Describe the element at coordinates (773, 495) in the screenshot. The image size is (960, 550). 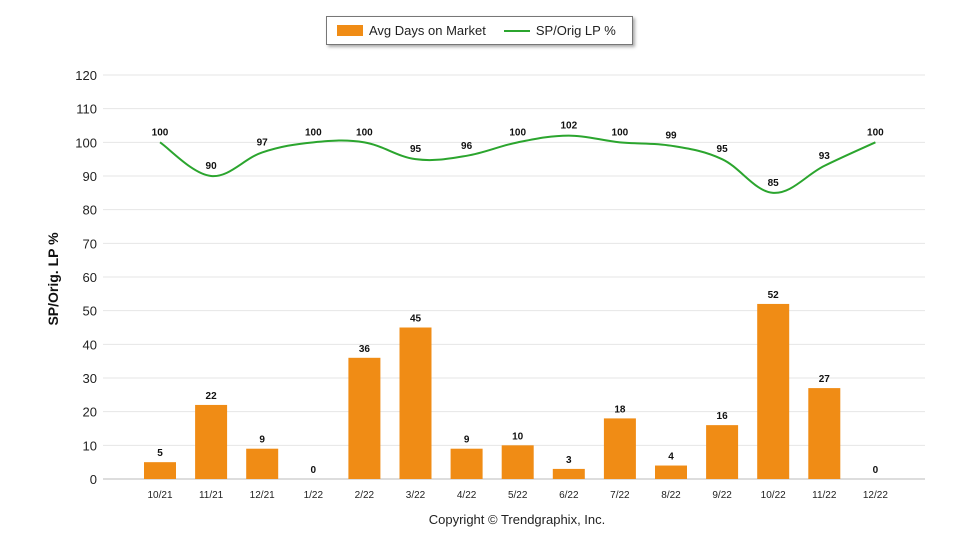
I see `x-tick-label: 10/22` at that location.